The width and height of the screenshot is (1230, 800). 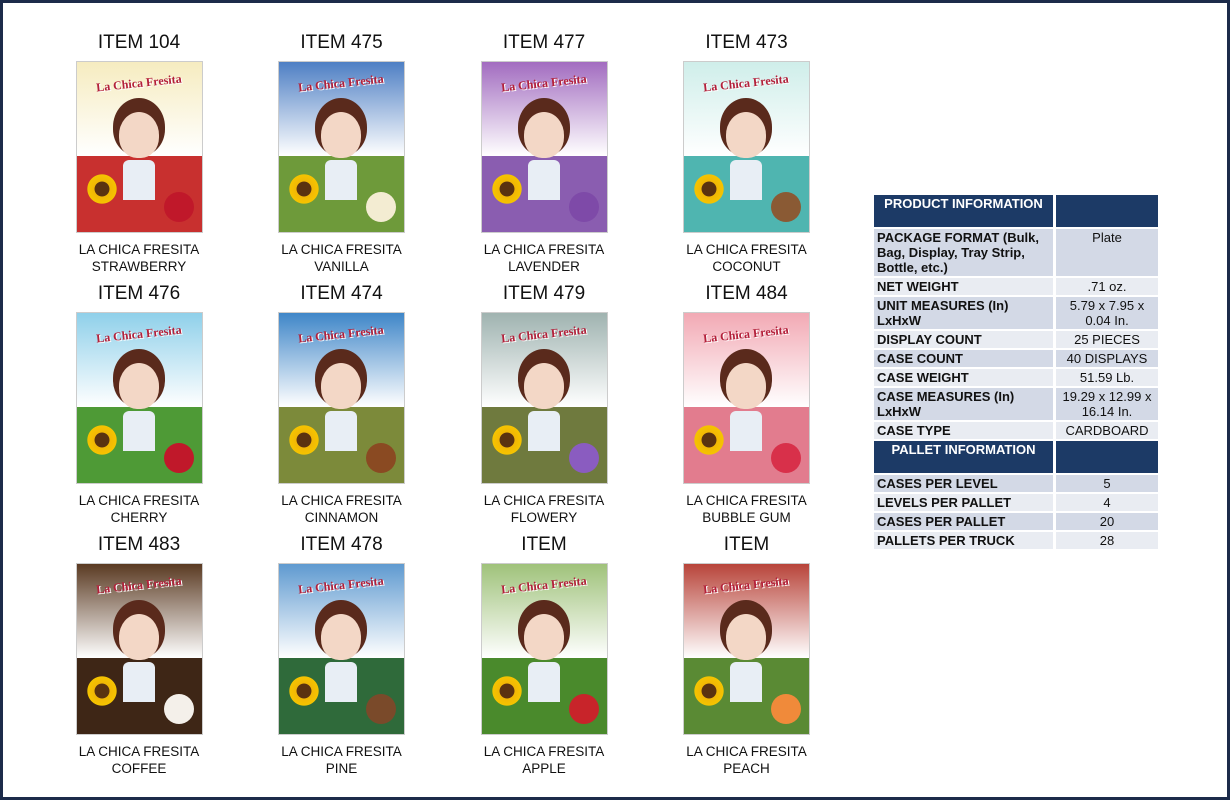 What do you see at coordinates (139, 509) in the screenshot?
I see `product-caption: LA CHICA FRESITA CHERRY` at bounding box center [139, 509].